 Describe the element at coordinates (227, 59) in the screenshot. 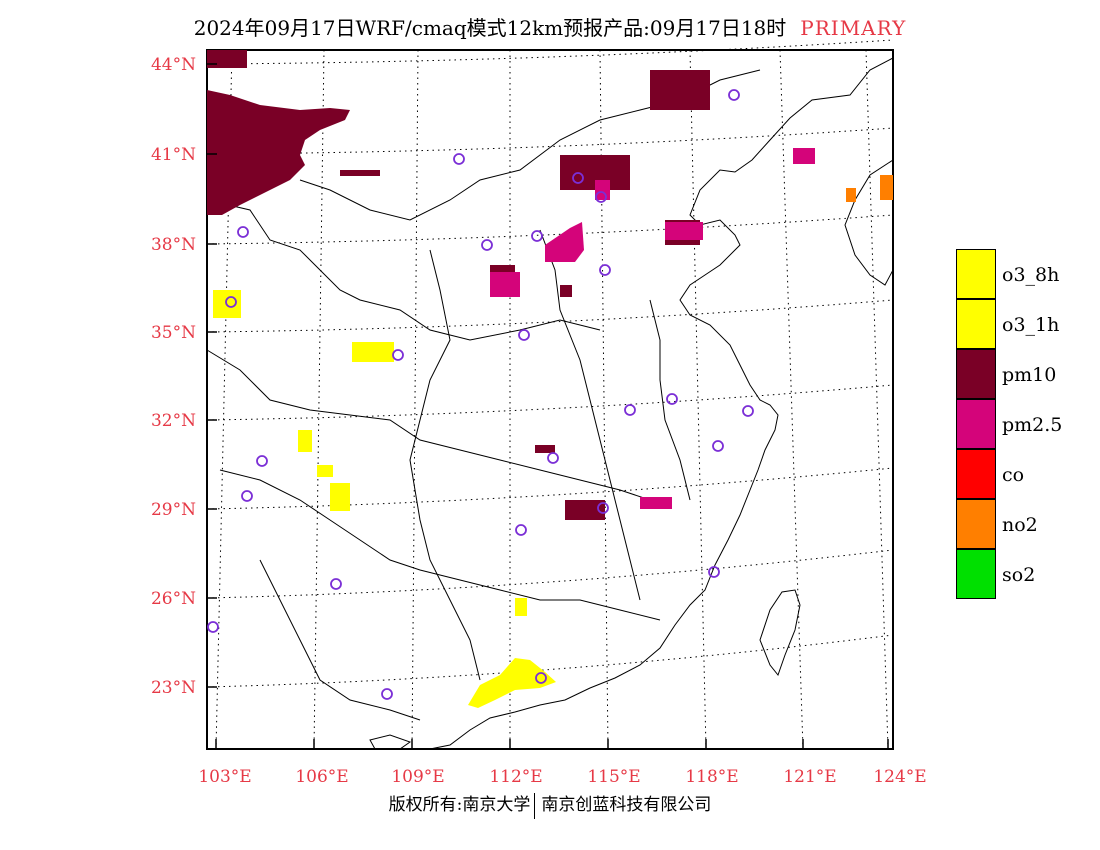

I see `pm10-region-top` at that location.